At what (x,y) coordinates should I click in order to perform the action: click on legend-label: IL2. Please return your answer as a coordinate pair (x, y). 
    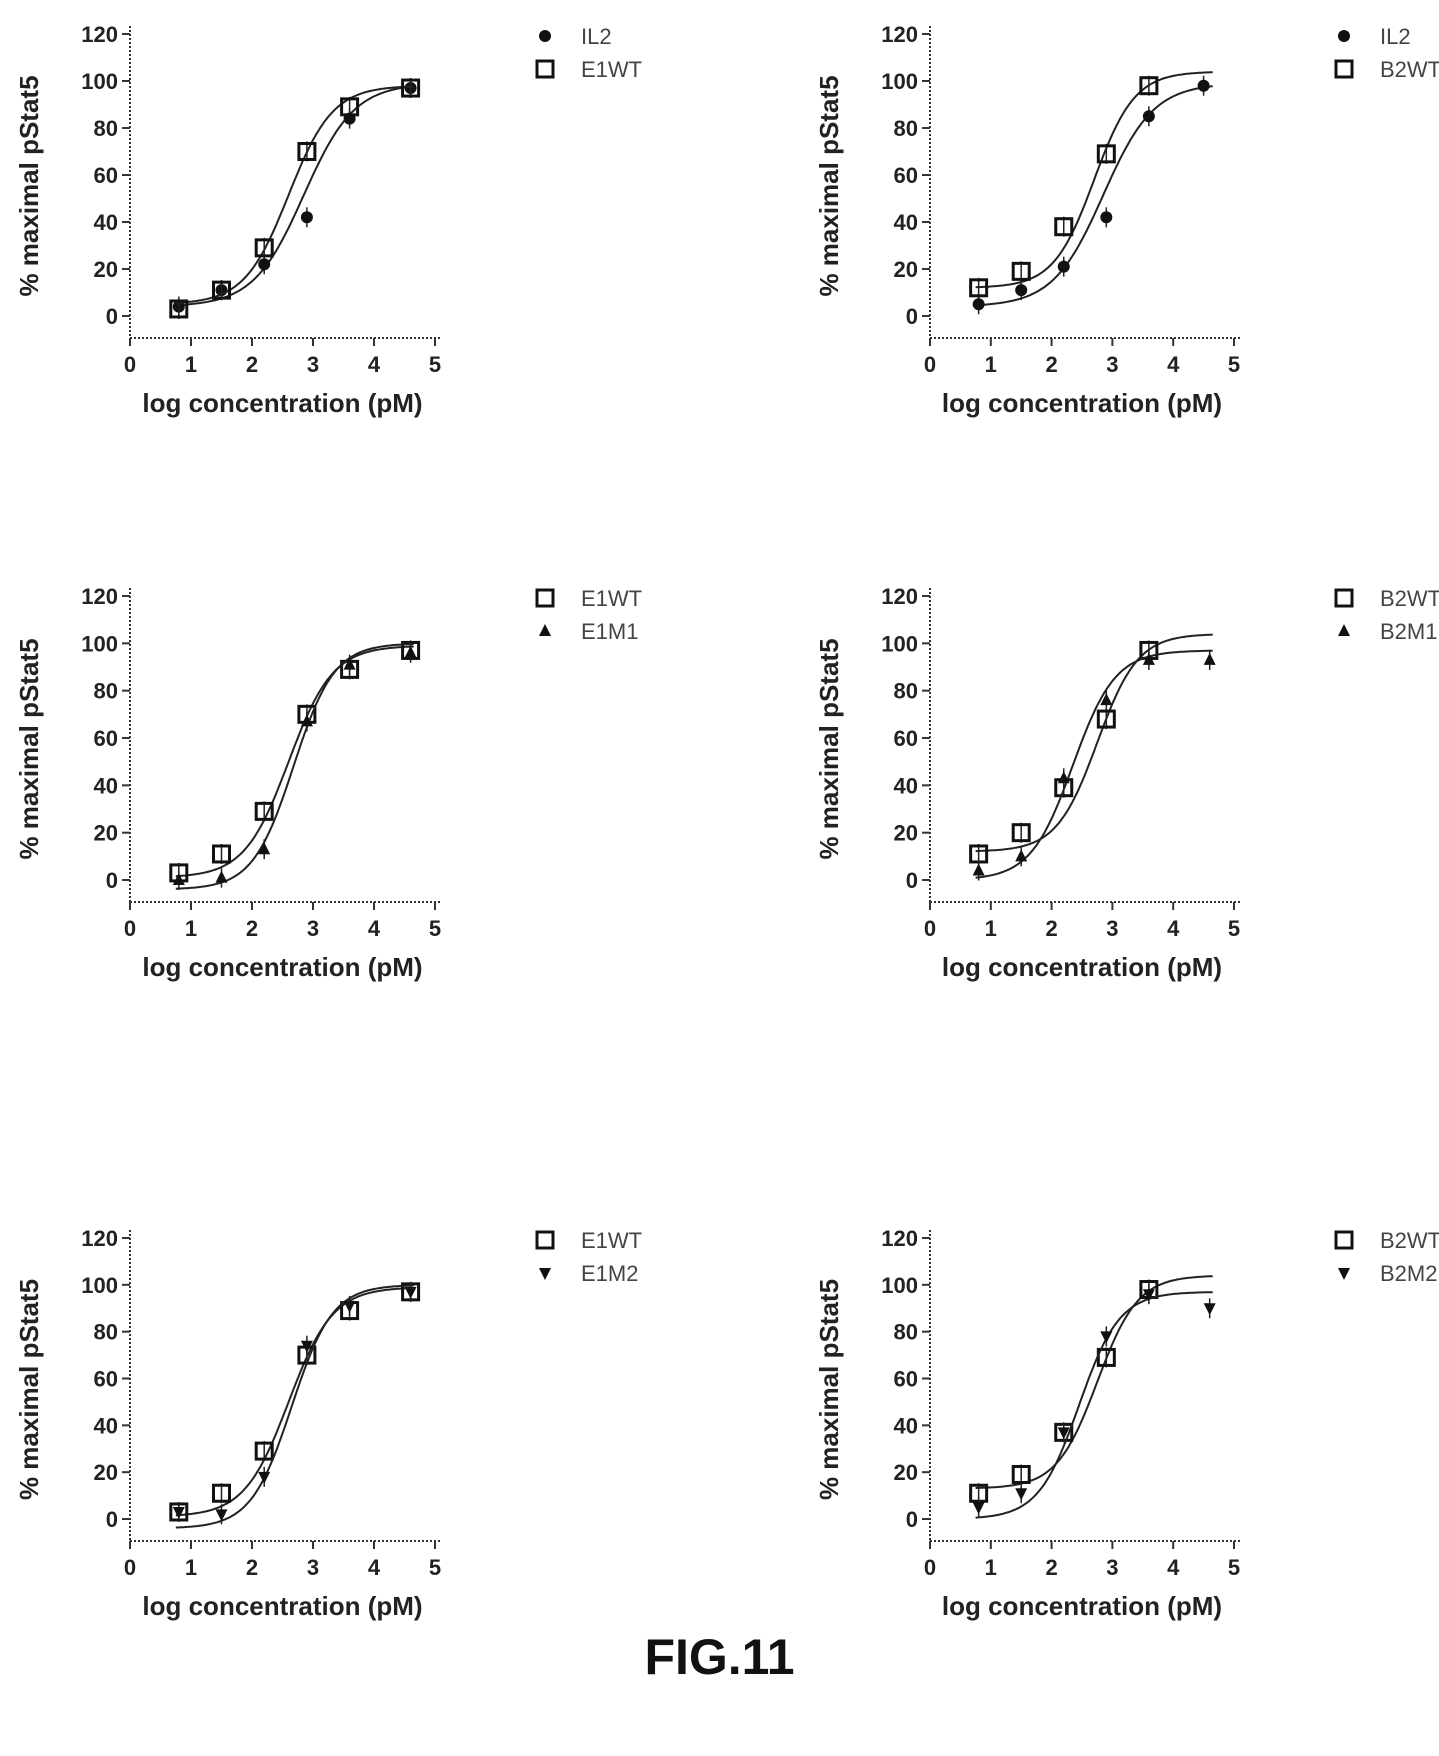
    Looking at the image, I should click on (1395, 36).